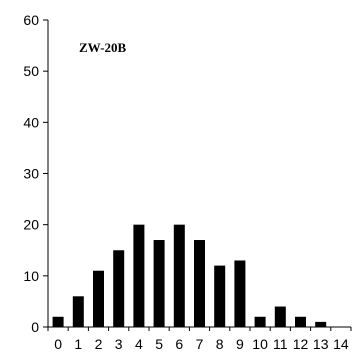  What do you see at coordinates (58, 344) in the screenshot?
I see `x-tick-label: 0` at bounding box center [58, 344].